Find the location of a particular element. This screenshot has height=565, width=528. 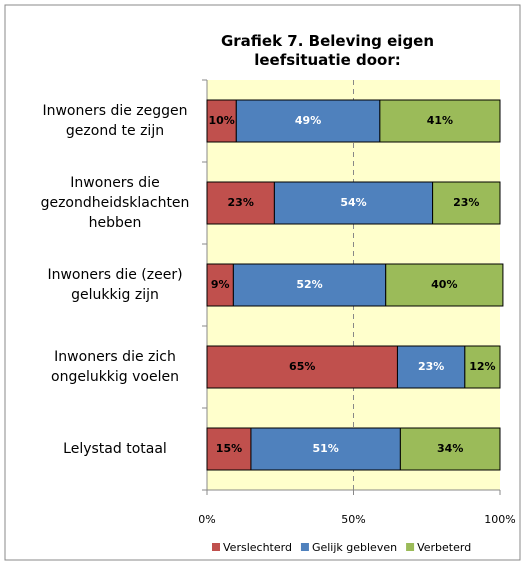

legend-label: Verslechterd is located at coordinates (257, 547).